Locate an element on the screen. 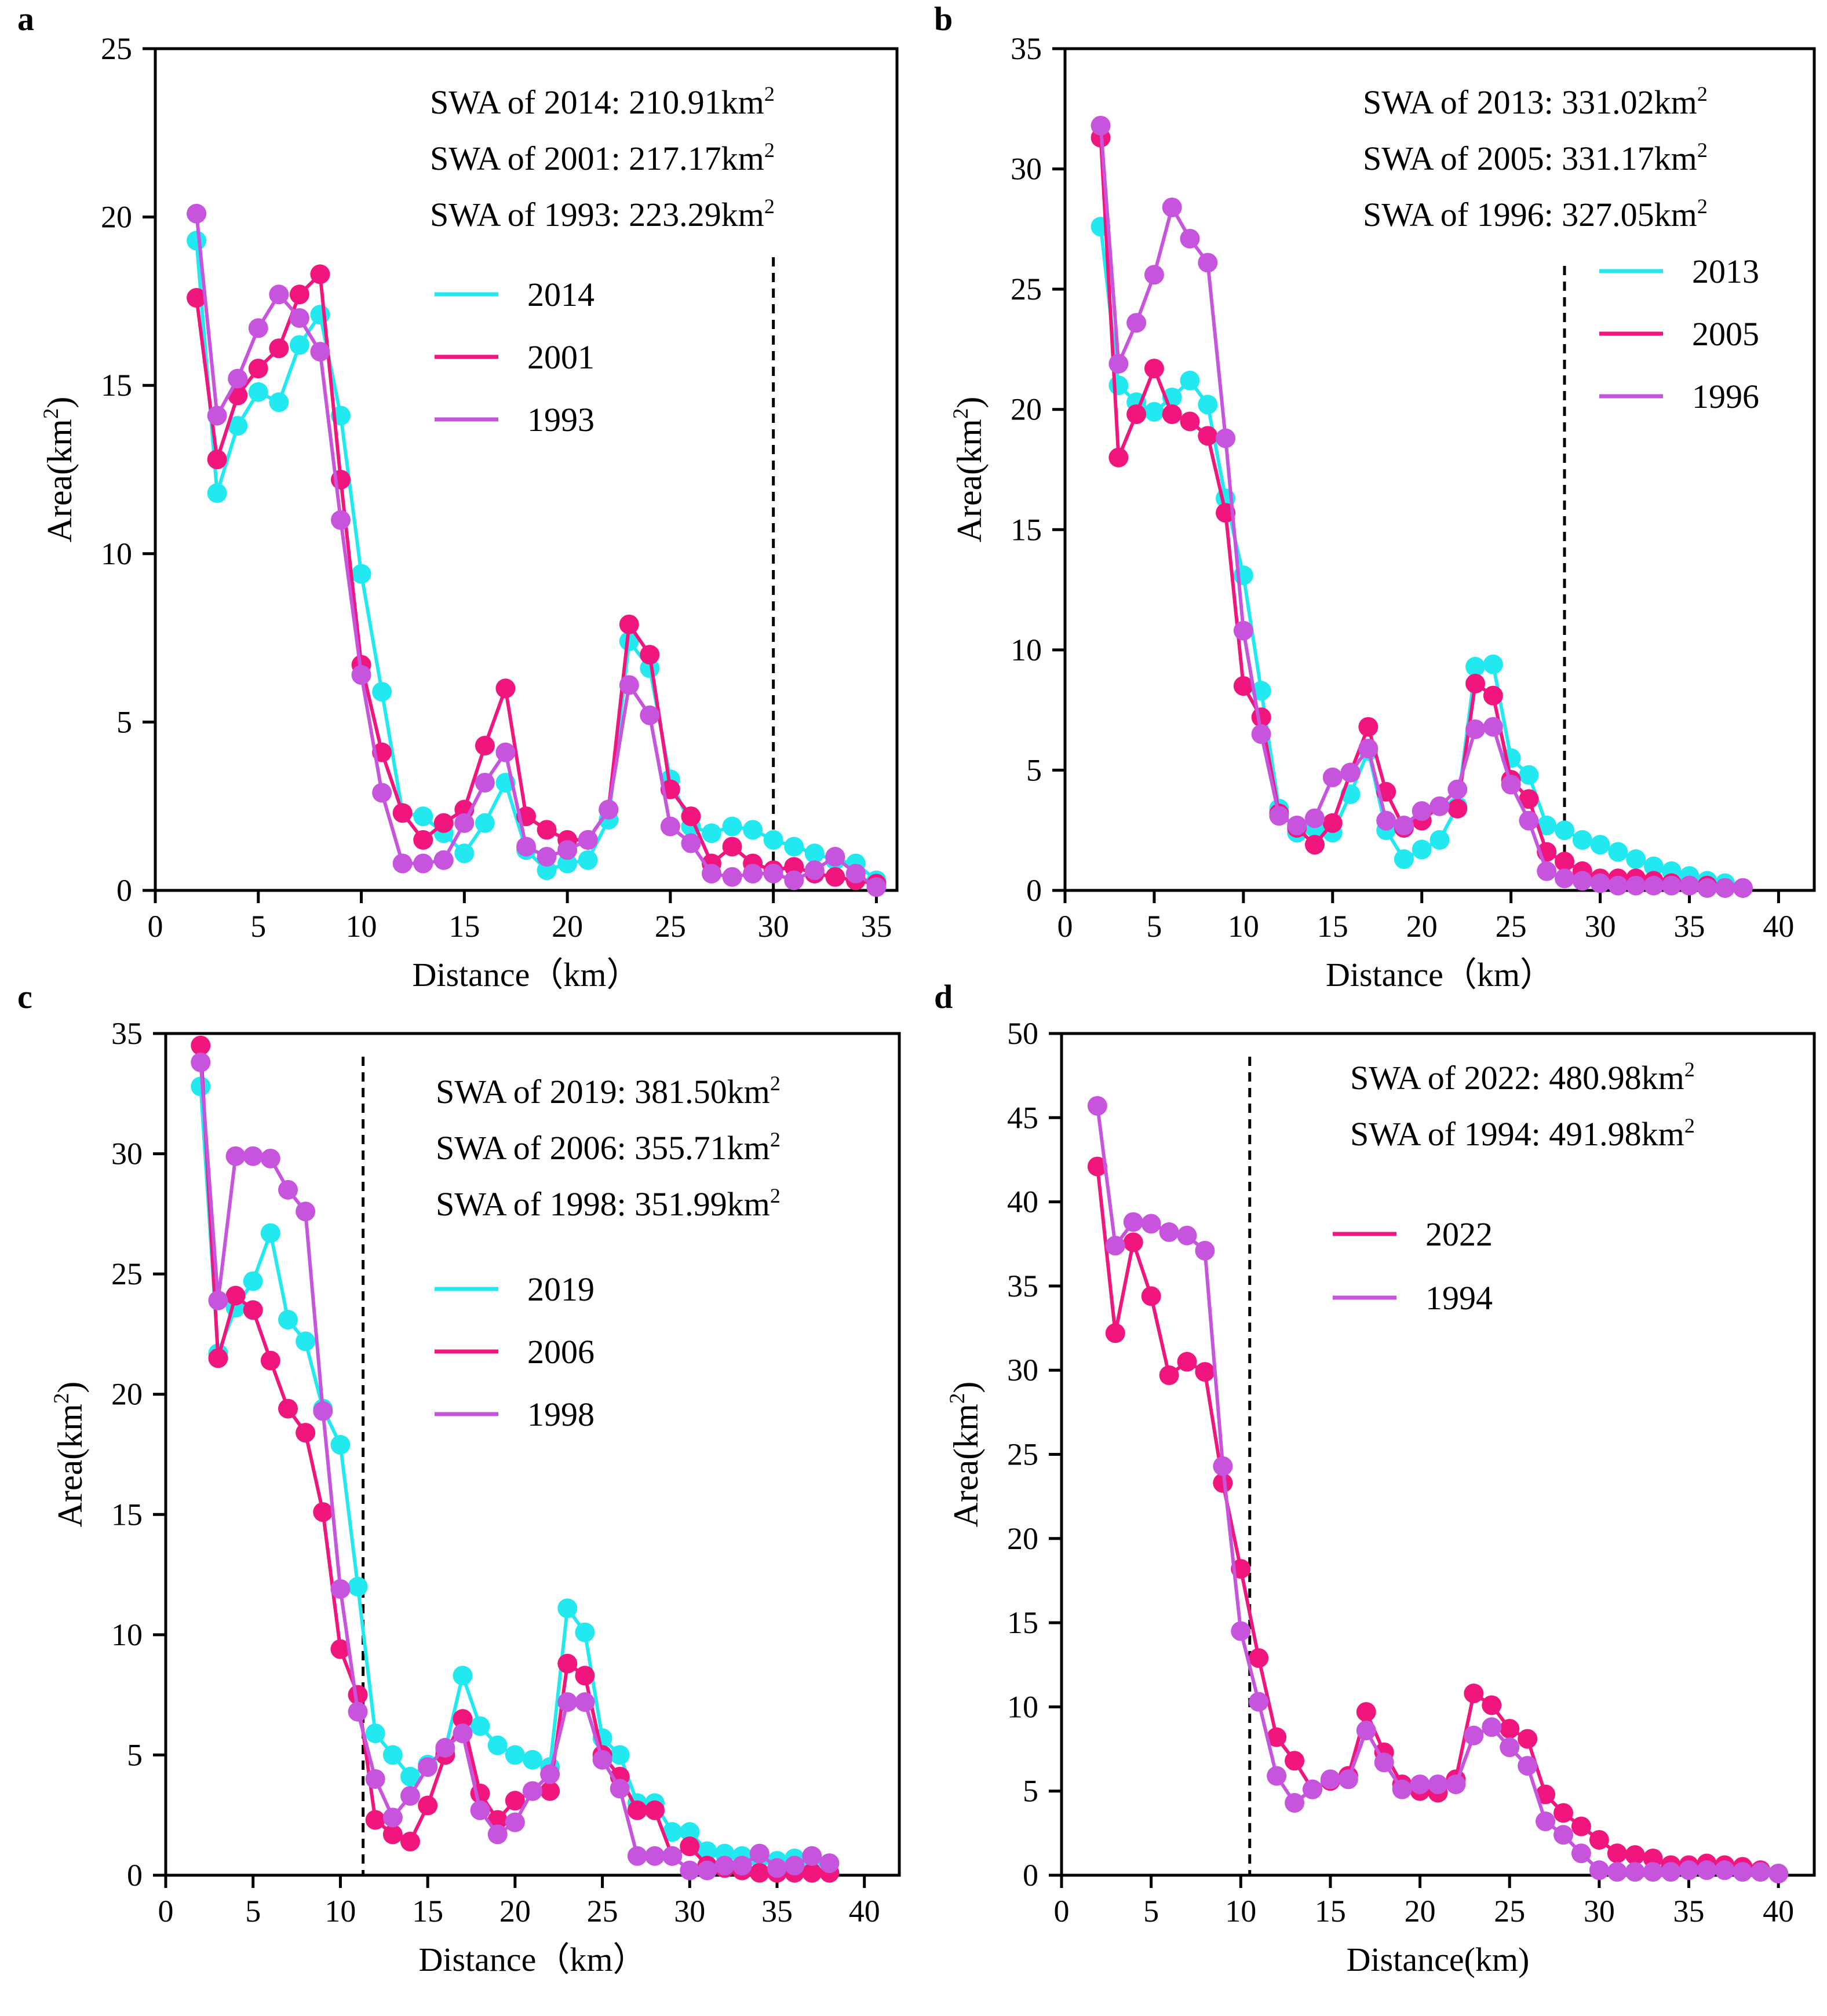 The image size is (1827, 2016). y-tick-label: 5 is located at coordinates (124, 722).